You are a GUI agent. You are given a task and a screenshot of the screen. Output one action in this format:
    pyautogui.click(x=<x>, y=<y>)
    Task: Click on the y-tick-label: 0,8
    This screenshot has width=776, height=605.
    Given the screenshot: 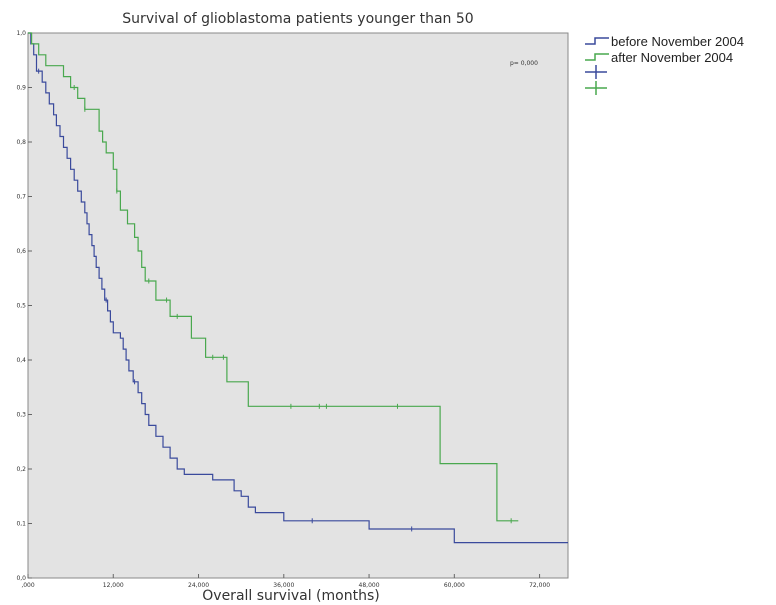 What is the action you would take?
    pyautogui.click(x=21, y=142)
    